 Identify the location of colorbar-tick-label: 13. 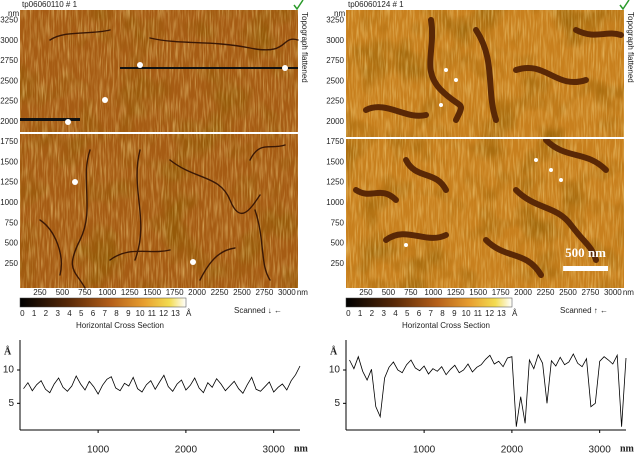
(501, 313).